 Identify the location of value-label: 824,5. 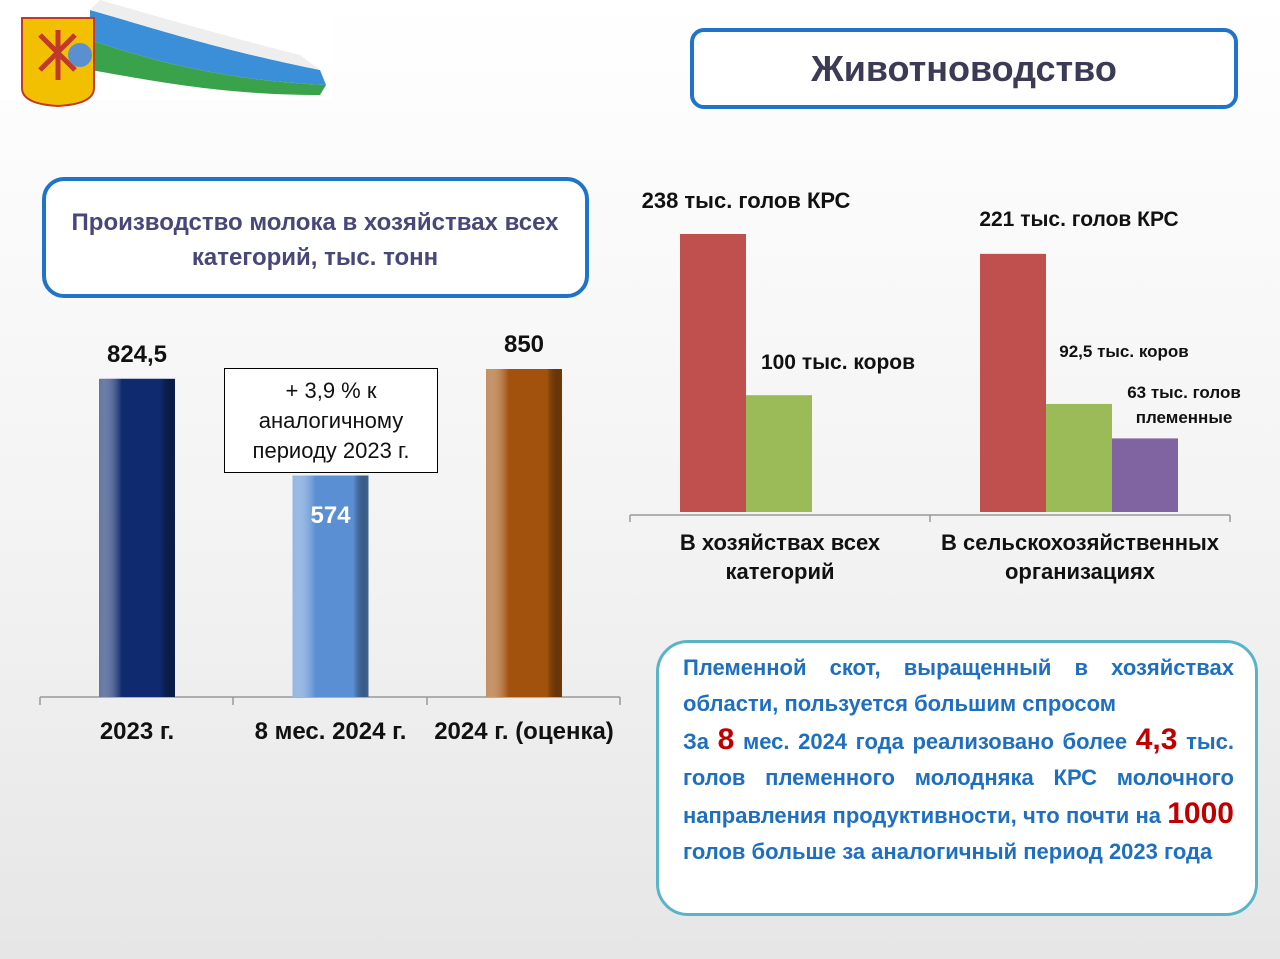
(137, 354).